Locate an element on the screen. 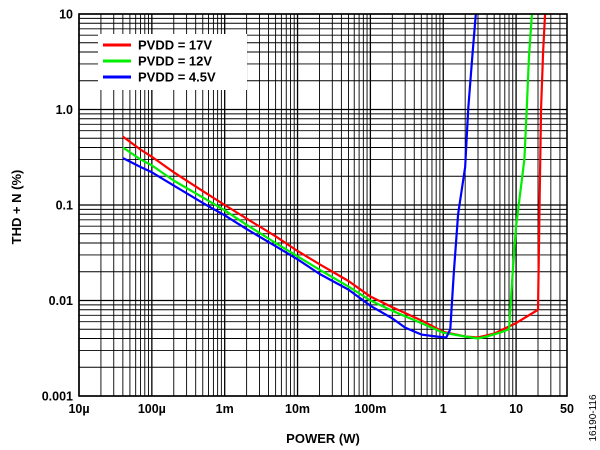 This screenshot has width=600, height=450. y-tick-label-1: 0.01 is located at coordinates (61, 301).